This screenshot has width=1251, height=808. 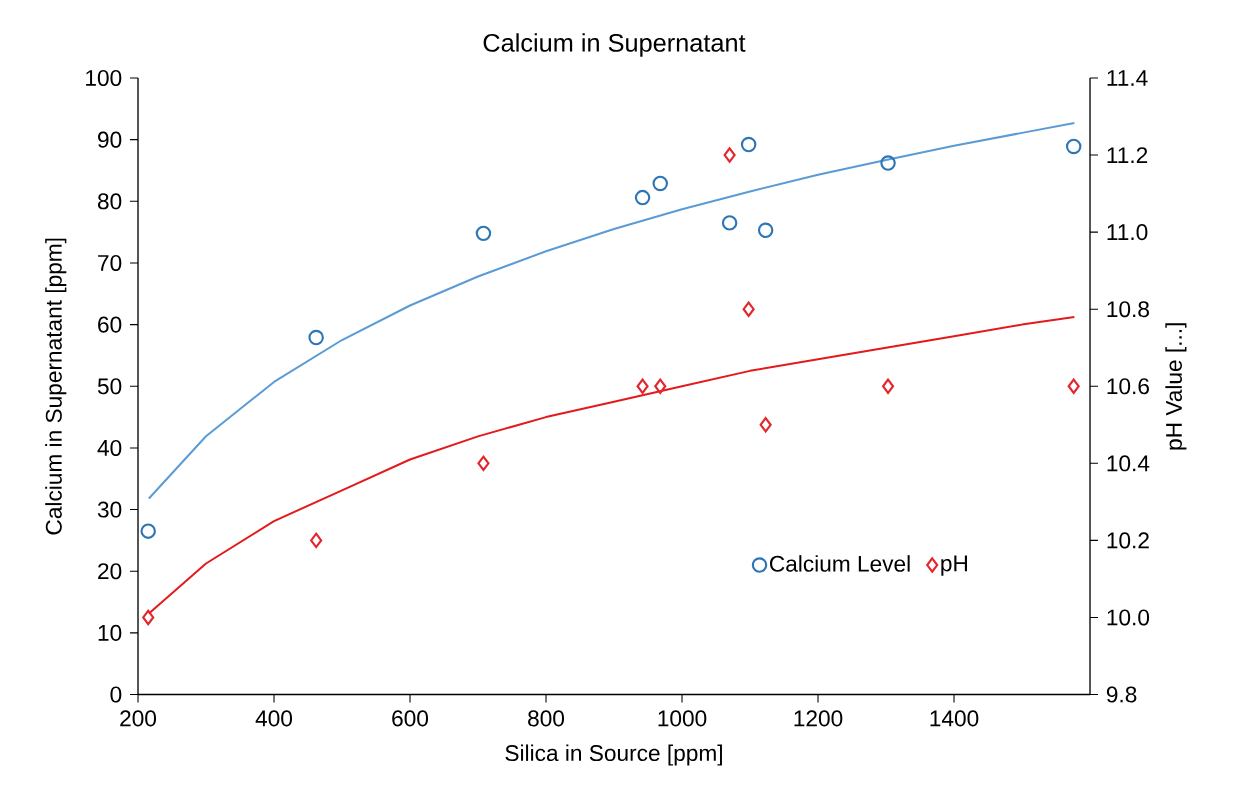 What do you see at coordinates (1121, 694) in the screenshot?
I see `y2-tick-label: 9.8` at bounding box center [1121, 694].